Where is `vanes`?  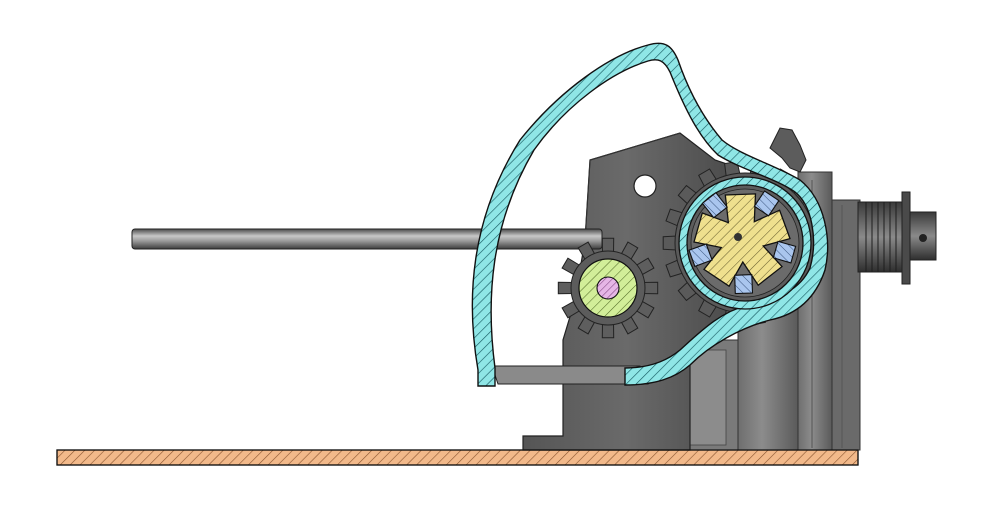
vanes is located at coordinates (742, 242).